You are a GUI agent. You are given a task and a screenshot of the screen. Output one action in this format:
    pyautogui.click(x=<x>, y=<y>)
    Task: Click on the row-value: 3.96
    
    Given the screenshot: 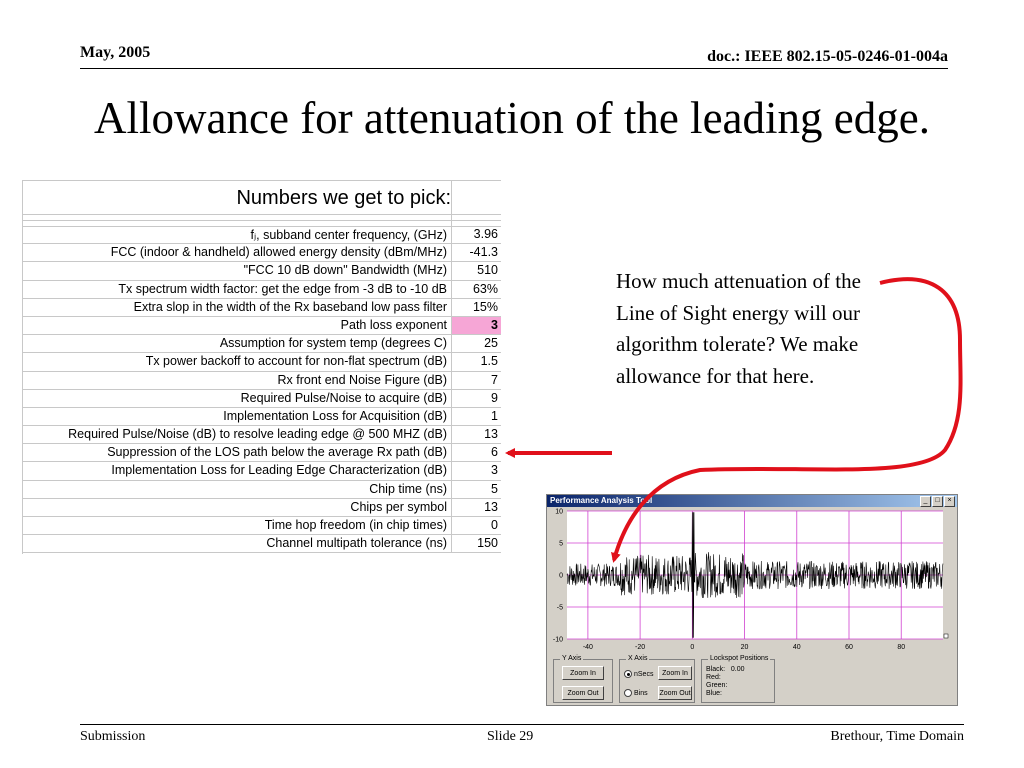 What is the action you would take?
    pyautogui.click(x=476, y=235)
    